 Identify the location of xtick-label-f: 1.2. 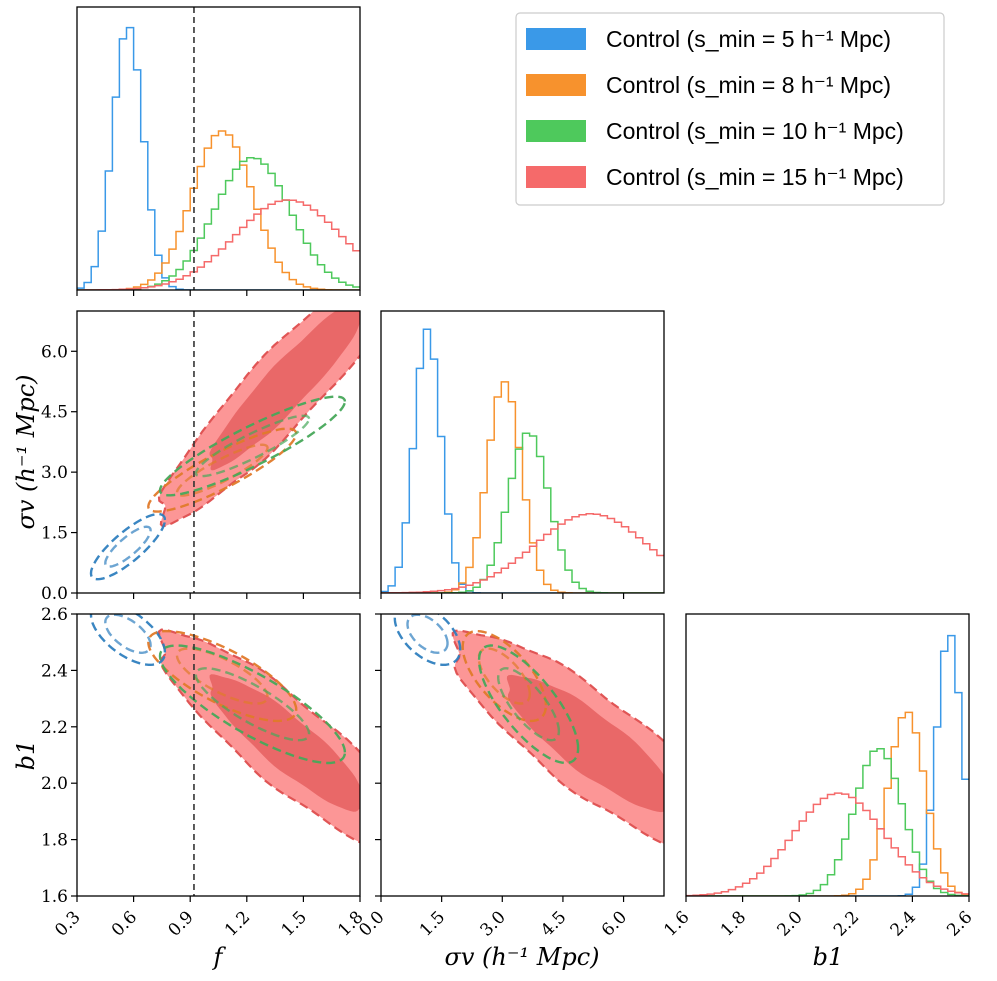
(237, 923).